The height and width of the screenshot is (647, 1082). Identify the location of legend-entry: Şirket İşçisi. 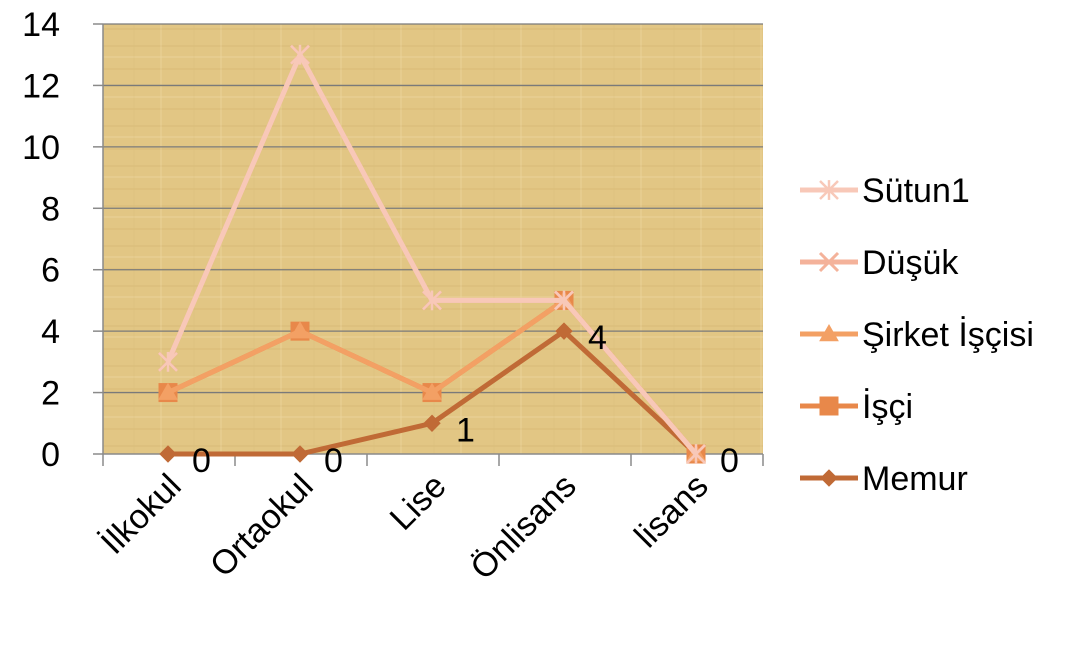
(917, 335).